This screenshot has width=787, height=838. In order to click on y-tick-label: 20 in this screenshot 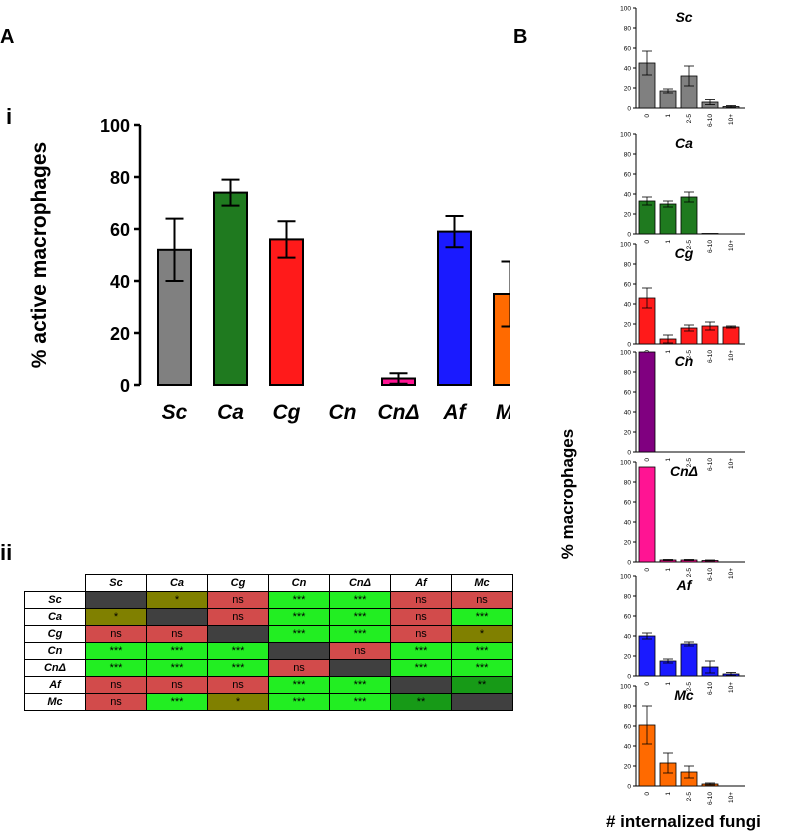, I will do `click(628, 657)`.